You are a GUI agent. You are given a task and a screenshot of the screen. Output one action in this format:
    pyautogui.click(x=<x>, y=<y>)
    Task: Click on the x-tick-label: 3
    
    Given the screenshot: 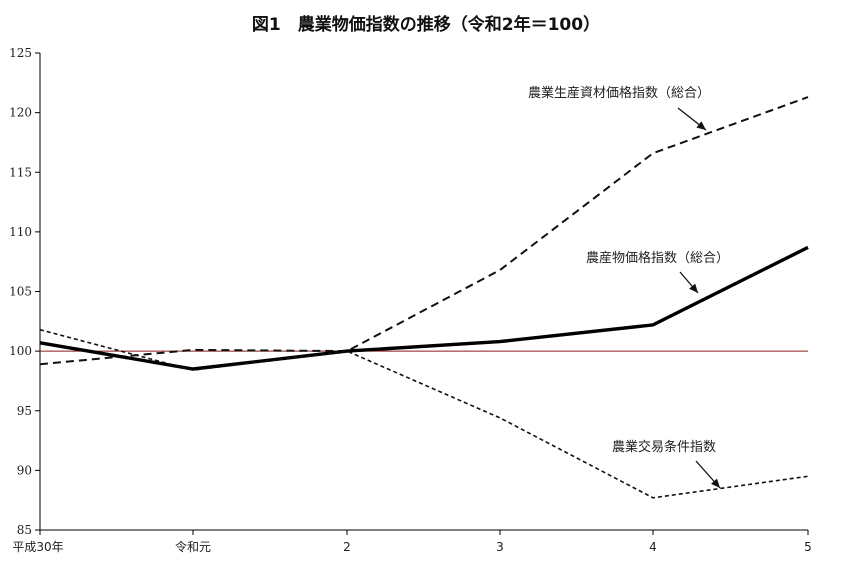 What is the action you would take?
    pyautogui.click(x=500, y=547)
    